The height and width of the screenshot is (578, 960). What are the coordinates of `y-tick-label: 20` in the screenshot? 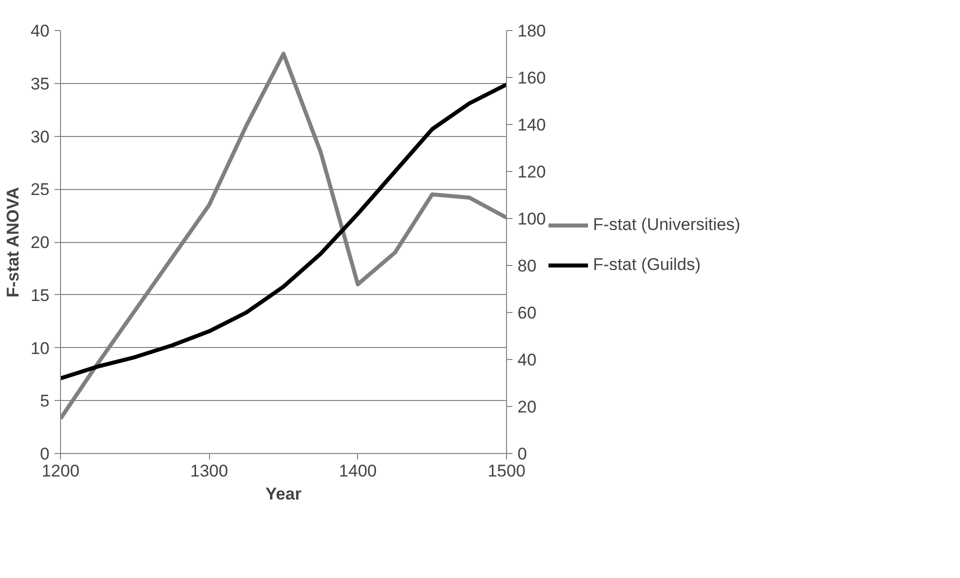 It's located at (40, 242).